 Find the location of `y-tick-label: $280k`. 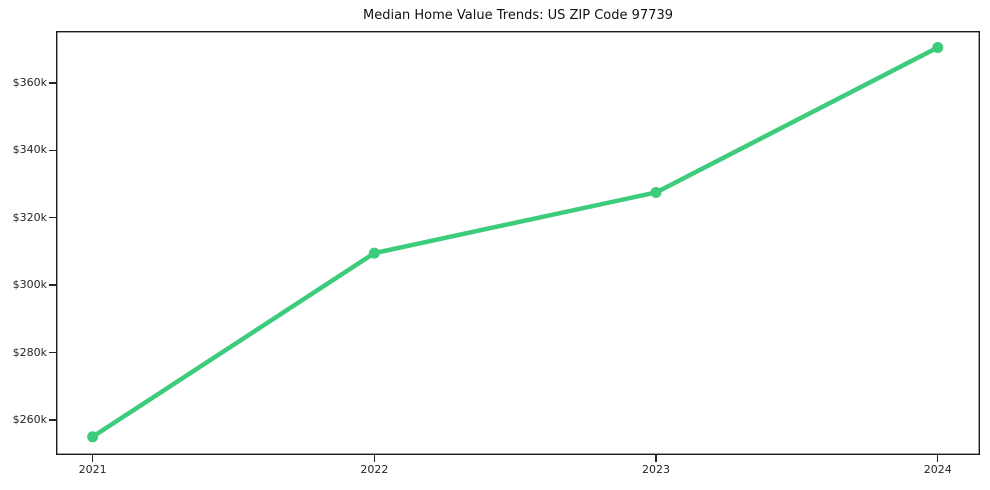

y-tick-label: $280k is located at coordinates (29, 352).